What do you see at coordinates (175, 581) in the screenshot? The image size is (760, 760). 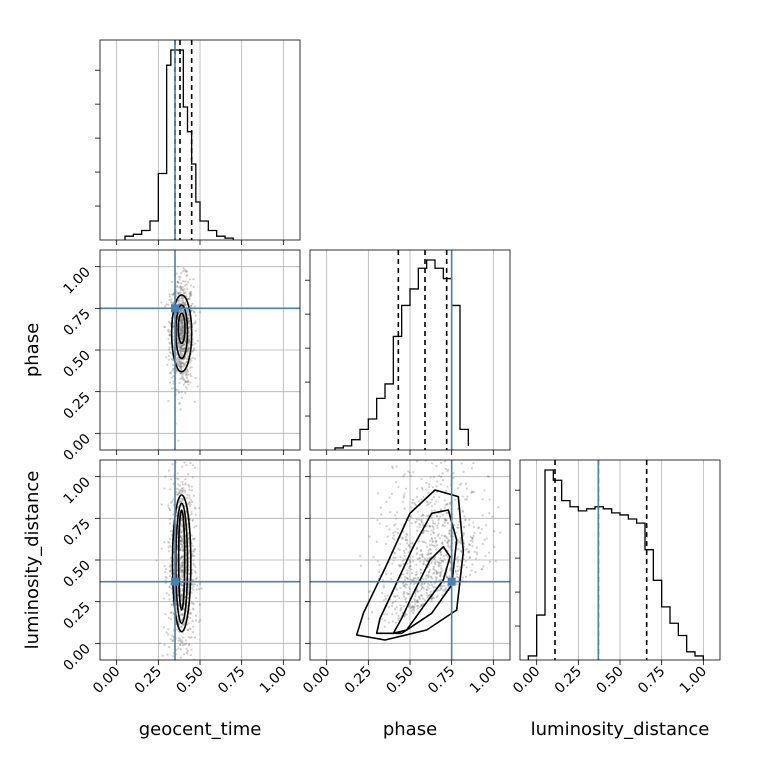 I see `truth-marker-geocent_time-luminosity_distance` at bounding box center [175, 581].